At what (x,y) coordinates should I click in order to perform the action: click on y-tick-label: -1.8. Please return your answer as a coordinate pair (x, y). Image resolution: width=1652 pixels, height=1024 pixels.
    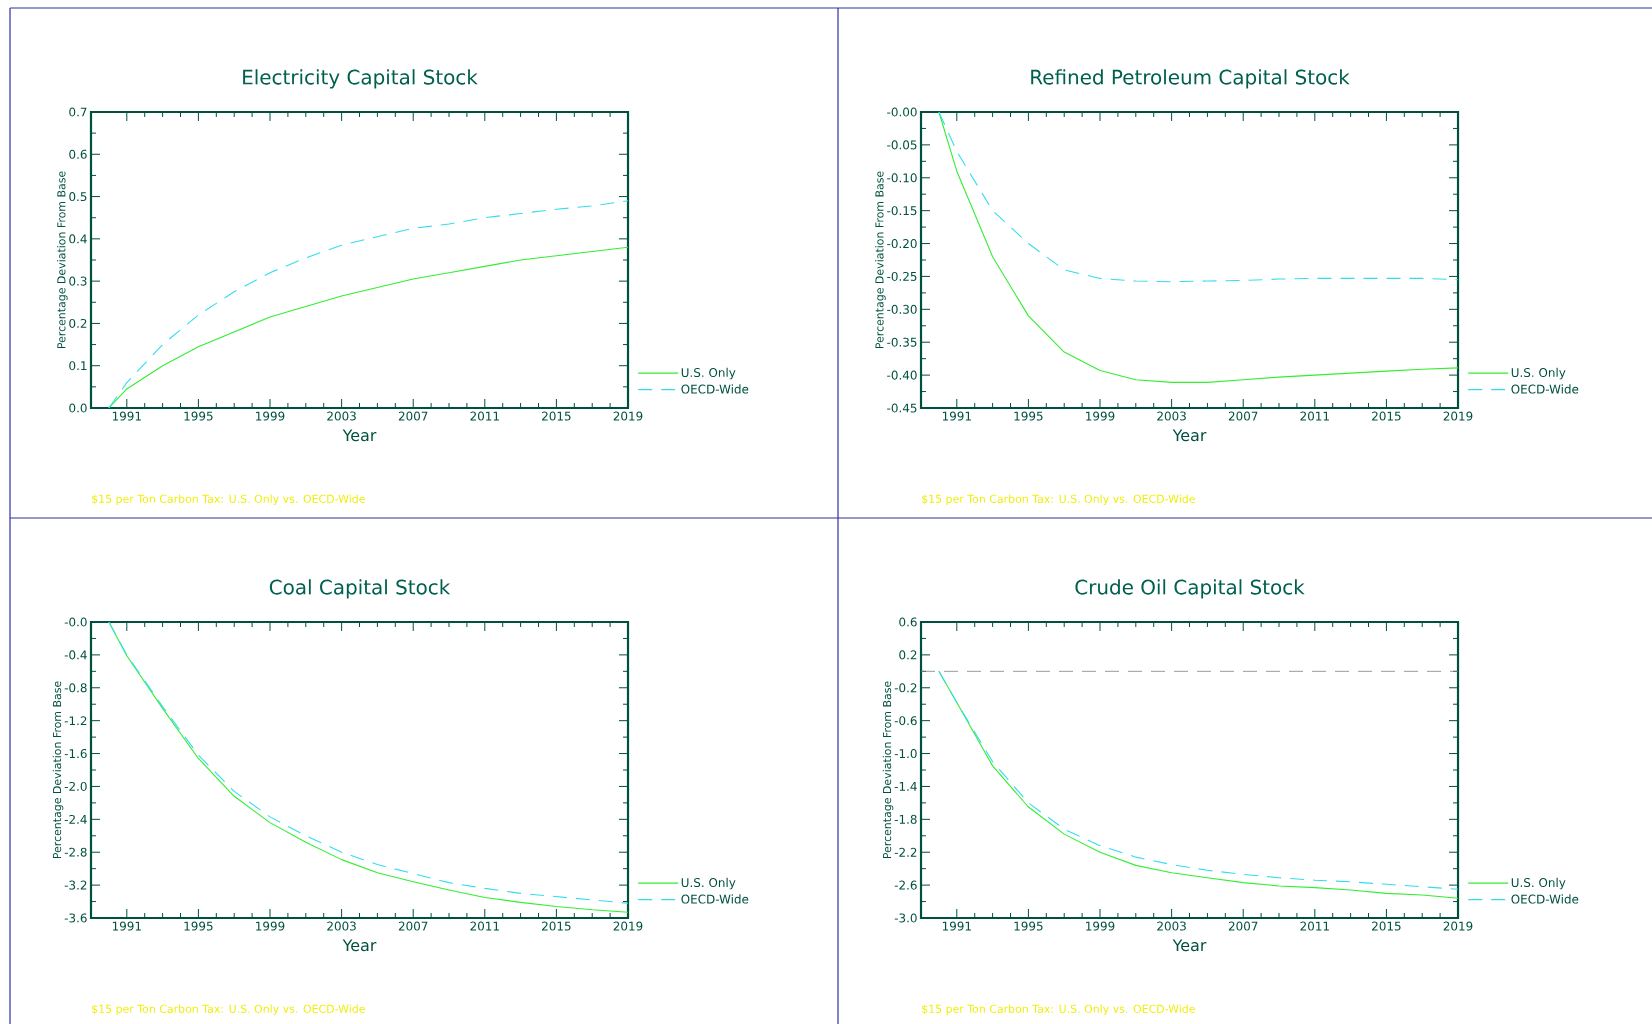
    Looking at the image, I should click on (905, 819).